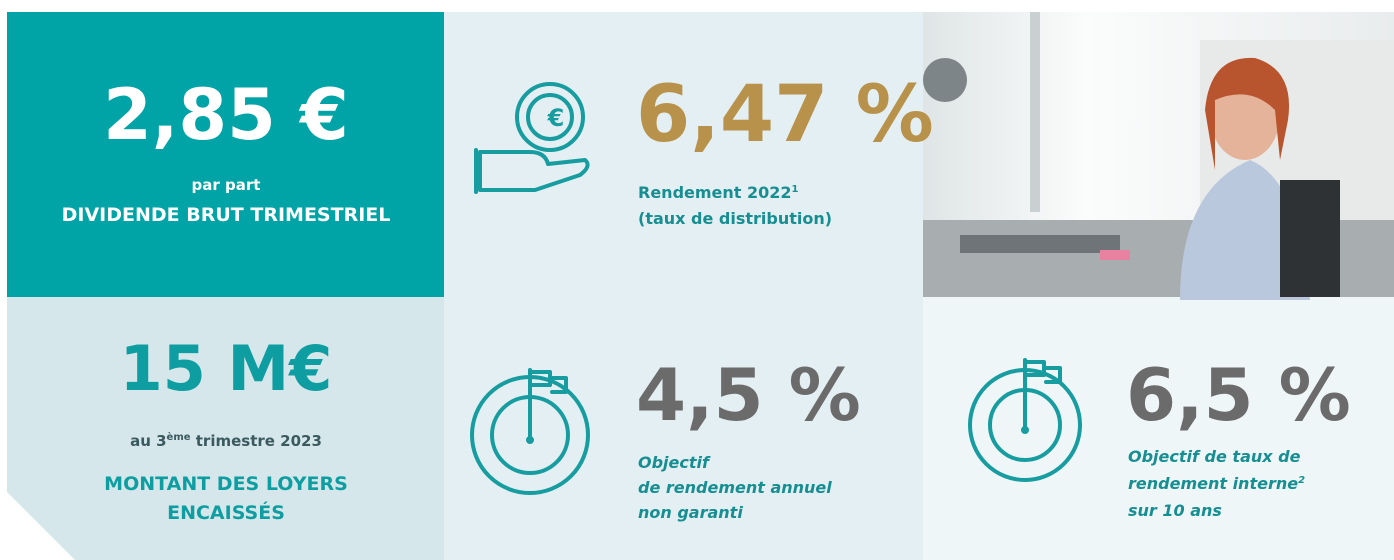 This screenshot has width=1394, height=560. I want to click on rents-value: 15 M€, so click(226, 368).